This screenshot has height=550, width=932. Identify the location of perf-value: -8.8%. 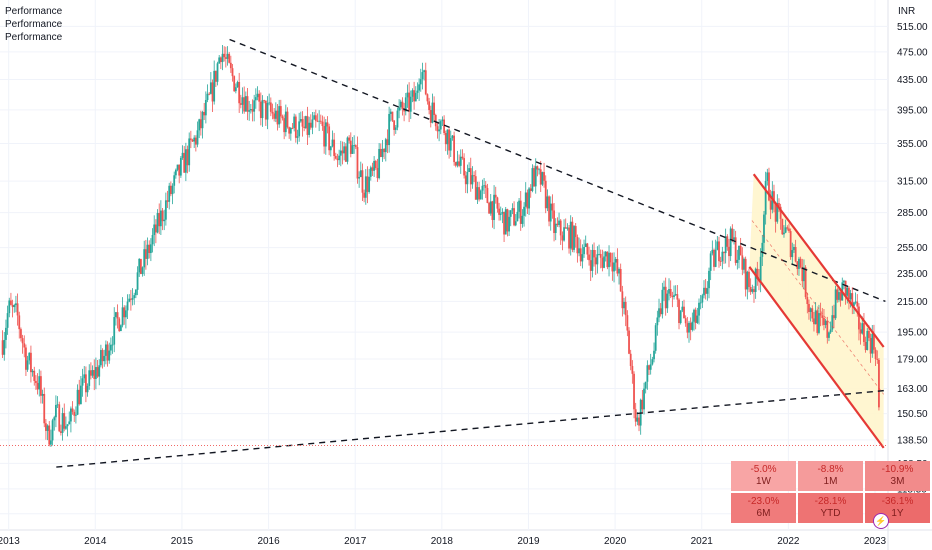
(830, 469).